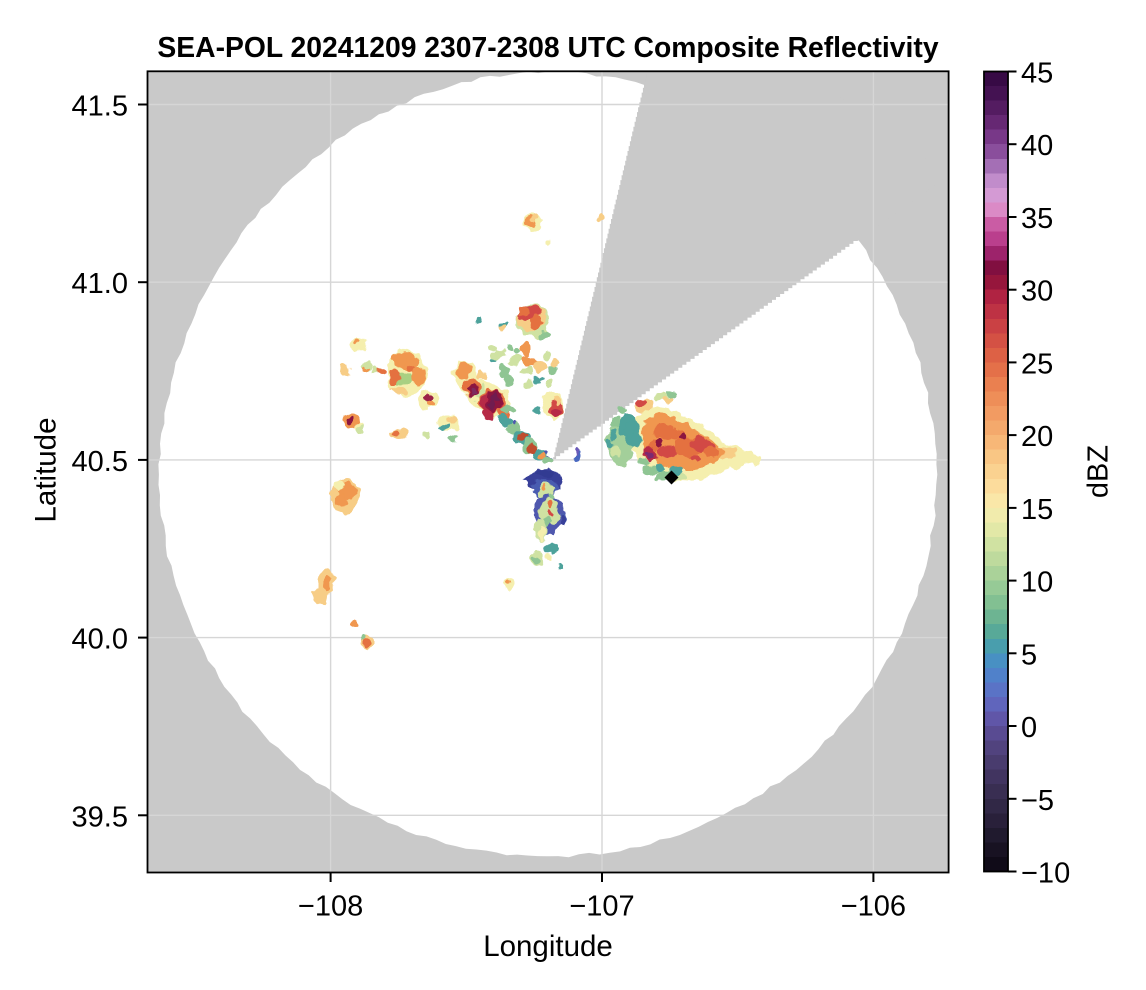 The height and width of the screenshot is (990, 1146). I want to click on svg-text: 20, so click(1037, 437).